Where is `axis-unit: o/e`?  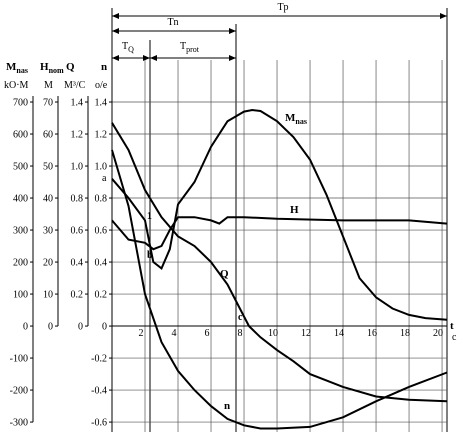
axis-unit: o/e is located at coordinates (101, 85).